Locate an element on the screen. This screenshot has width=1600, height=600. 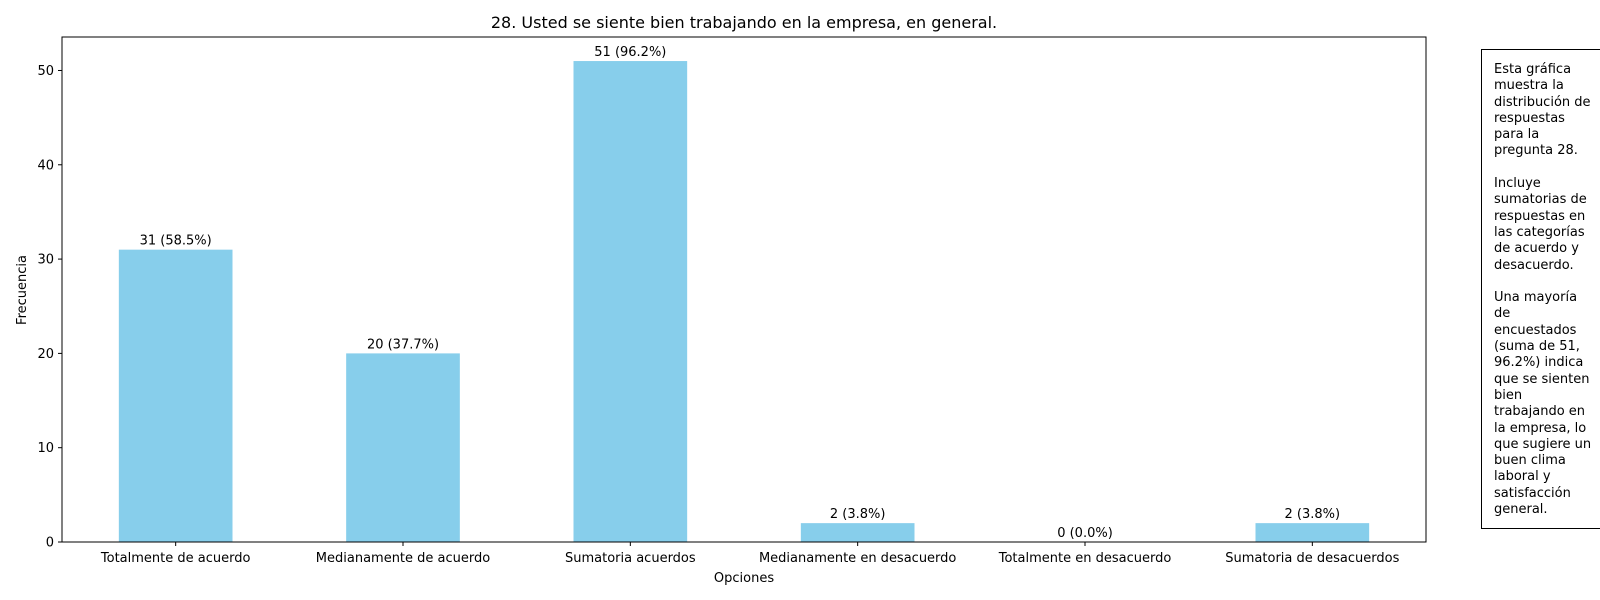
data-label: 31 (58.5%) is located at coordinates (176, 241).